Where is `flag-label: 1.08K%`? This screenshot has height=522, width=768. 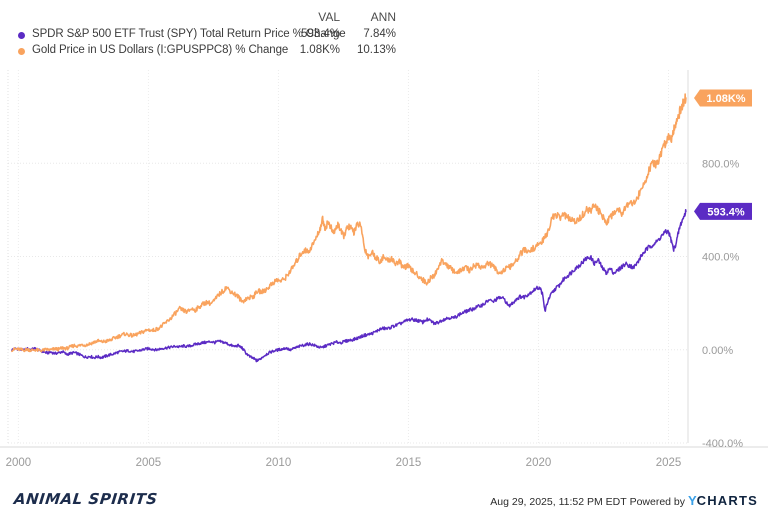 flag-label: 1.08K% is located at coordinates (725, 99).